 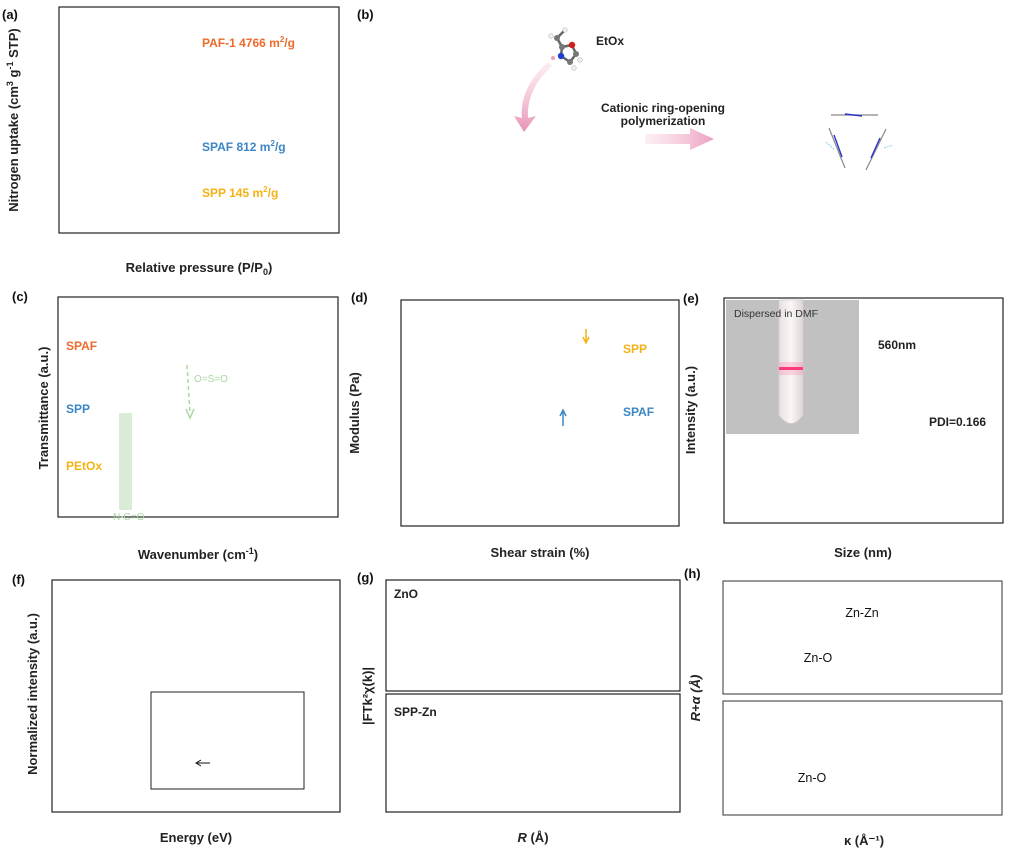 What do you see at coordinates (359, 297) in the screenshot?
I see `panel-label-d: (d)` at bounding box center [359, 297].